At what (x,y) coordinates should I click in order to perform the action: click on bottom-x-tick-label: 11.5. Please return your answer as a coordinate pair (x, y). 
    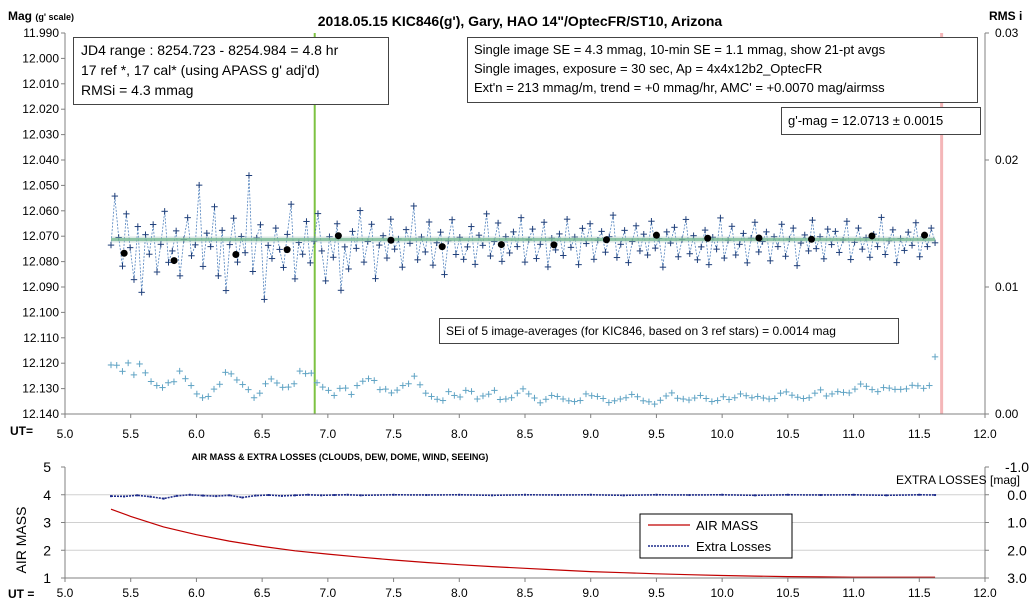
    Looking at the image, I should click on (919, 593).